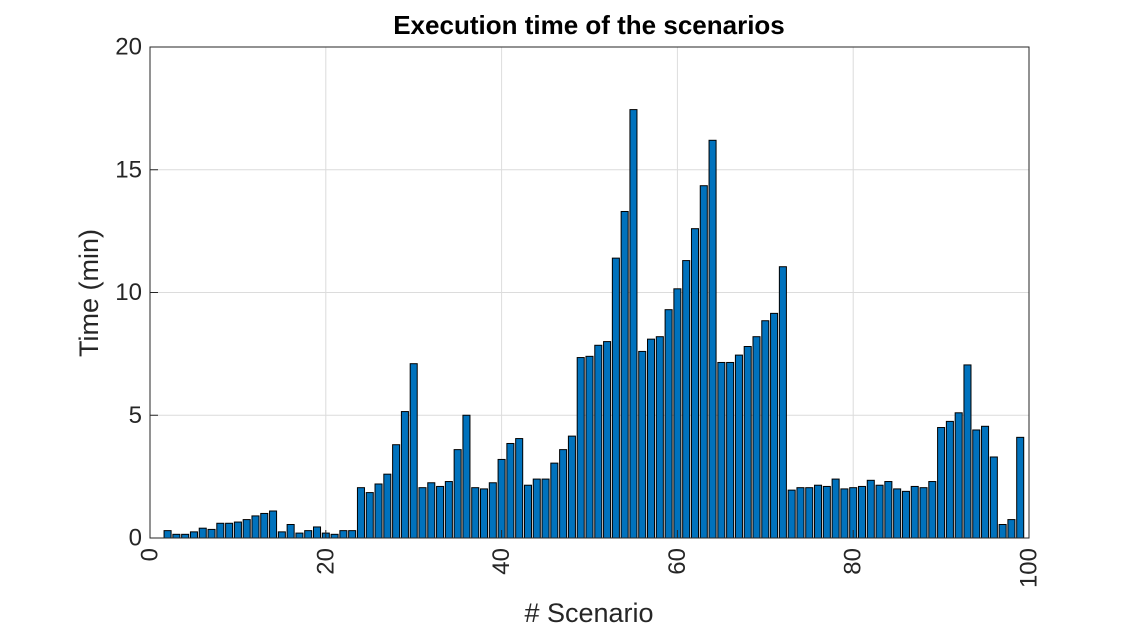  Describe the element at coordinates (677, 561) in the screenshot. I see `x-tick-label: 60` at that location.